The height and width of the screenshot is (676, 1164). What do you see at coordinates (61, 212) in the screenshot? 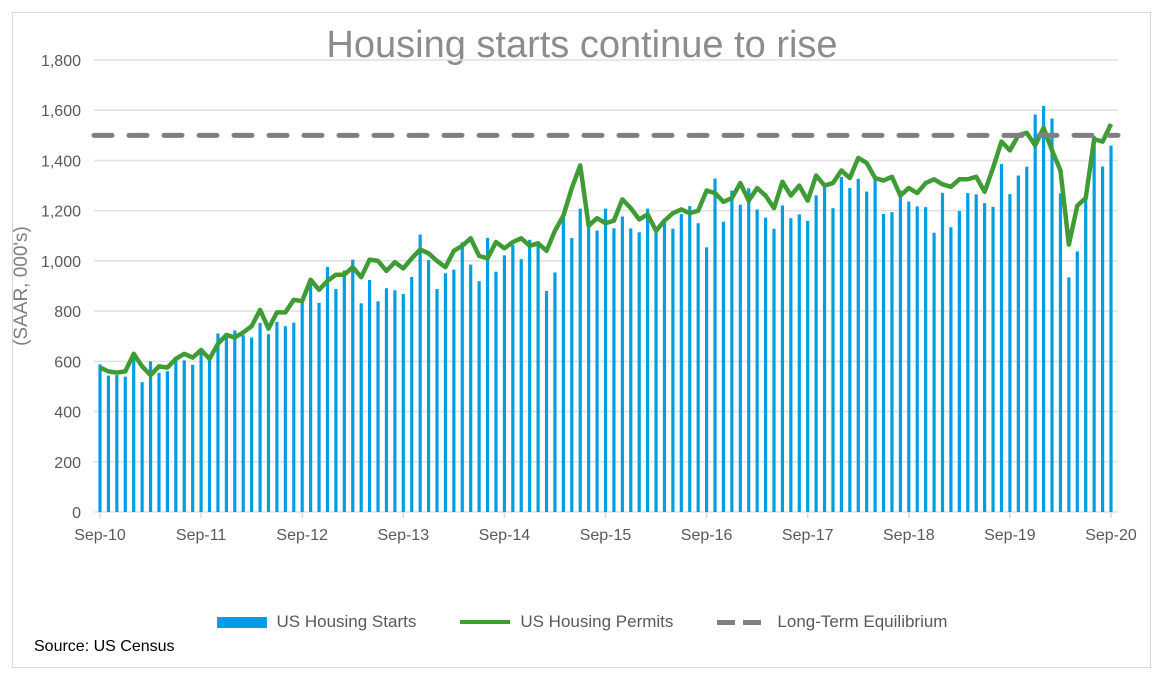
I see `y-tick-label: 1,200` at bounding box center [61, 212].